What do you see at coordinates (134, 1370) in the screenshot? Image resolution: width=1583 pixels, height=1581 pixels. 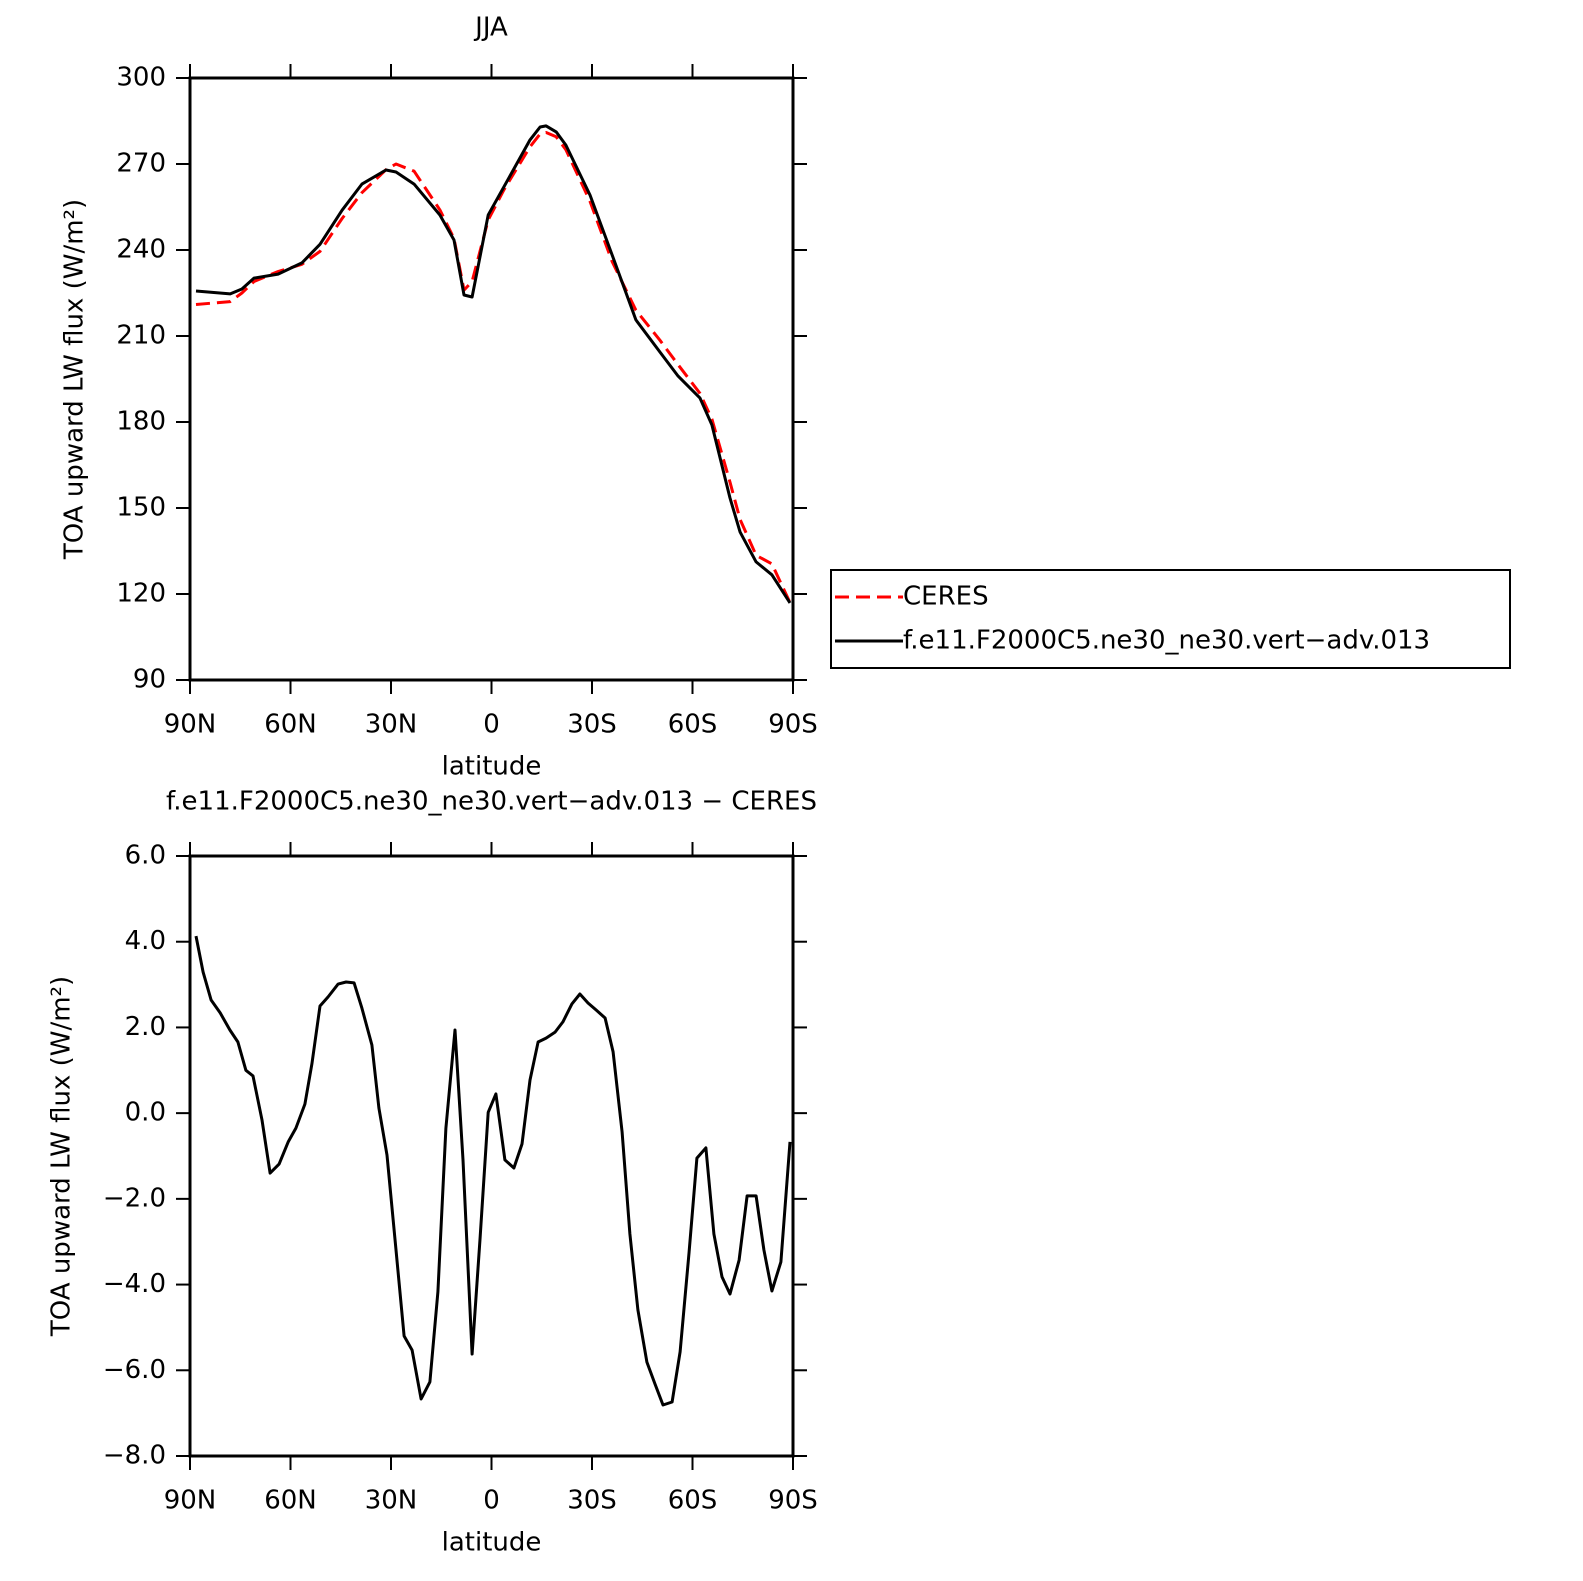 I see `y-tick-label: −6.0` at bounding box center [134, 1370].